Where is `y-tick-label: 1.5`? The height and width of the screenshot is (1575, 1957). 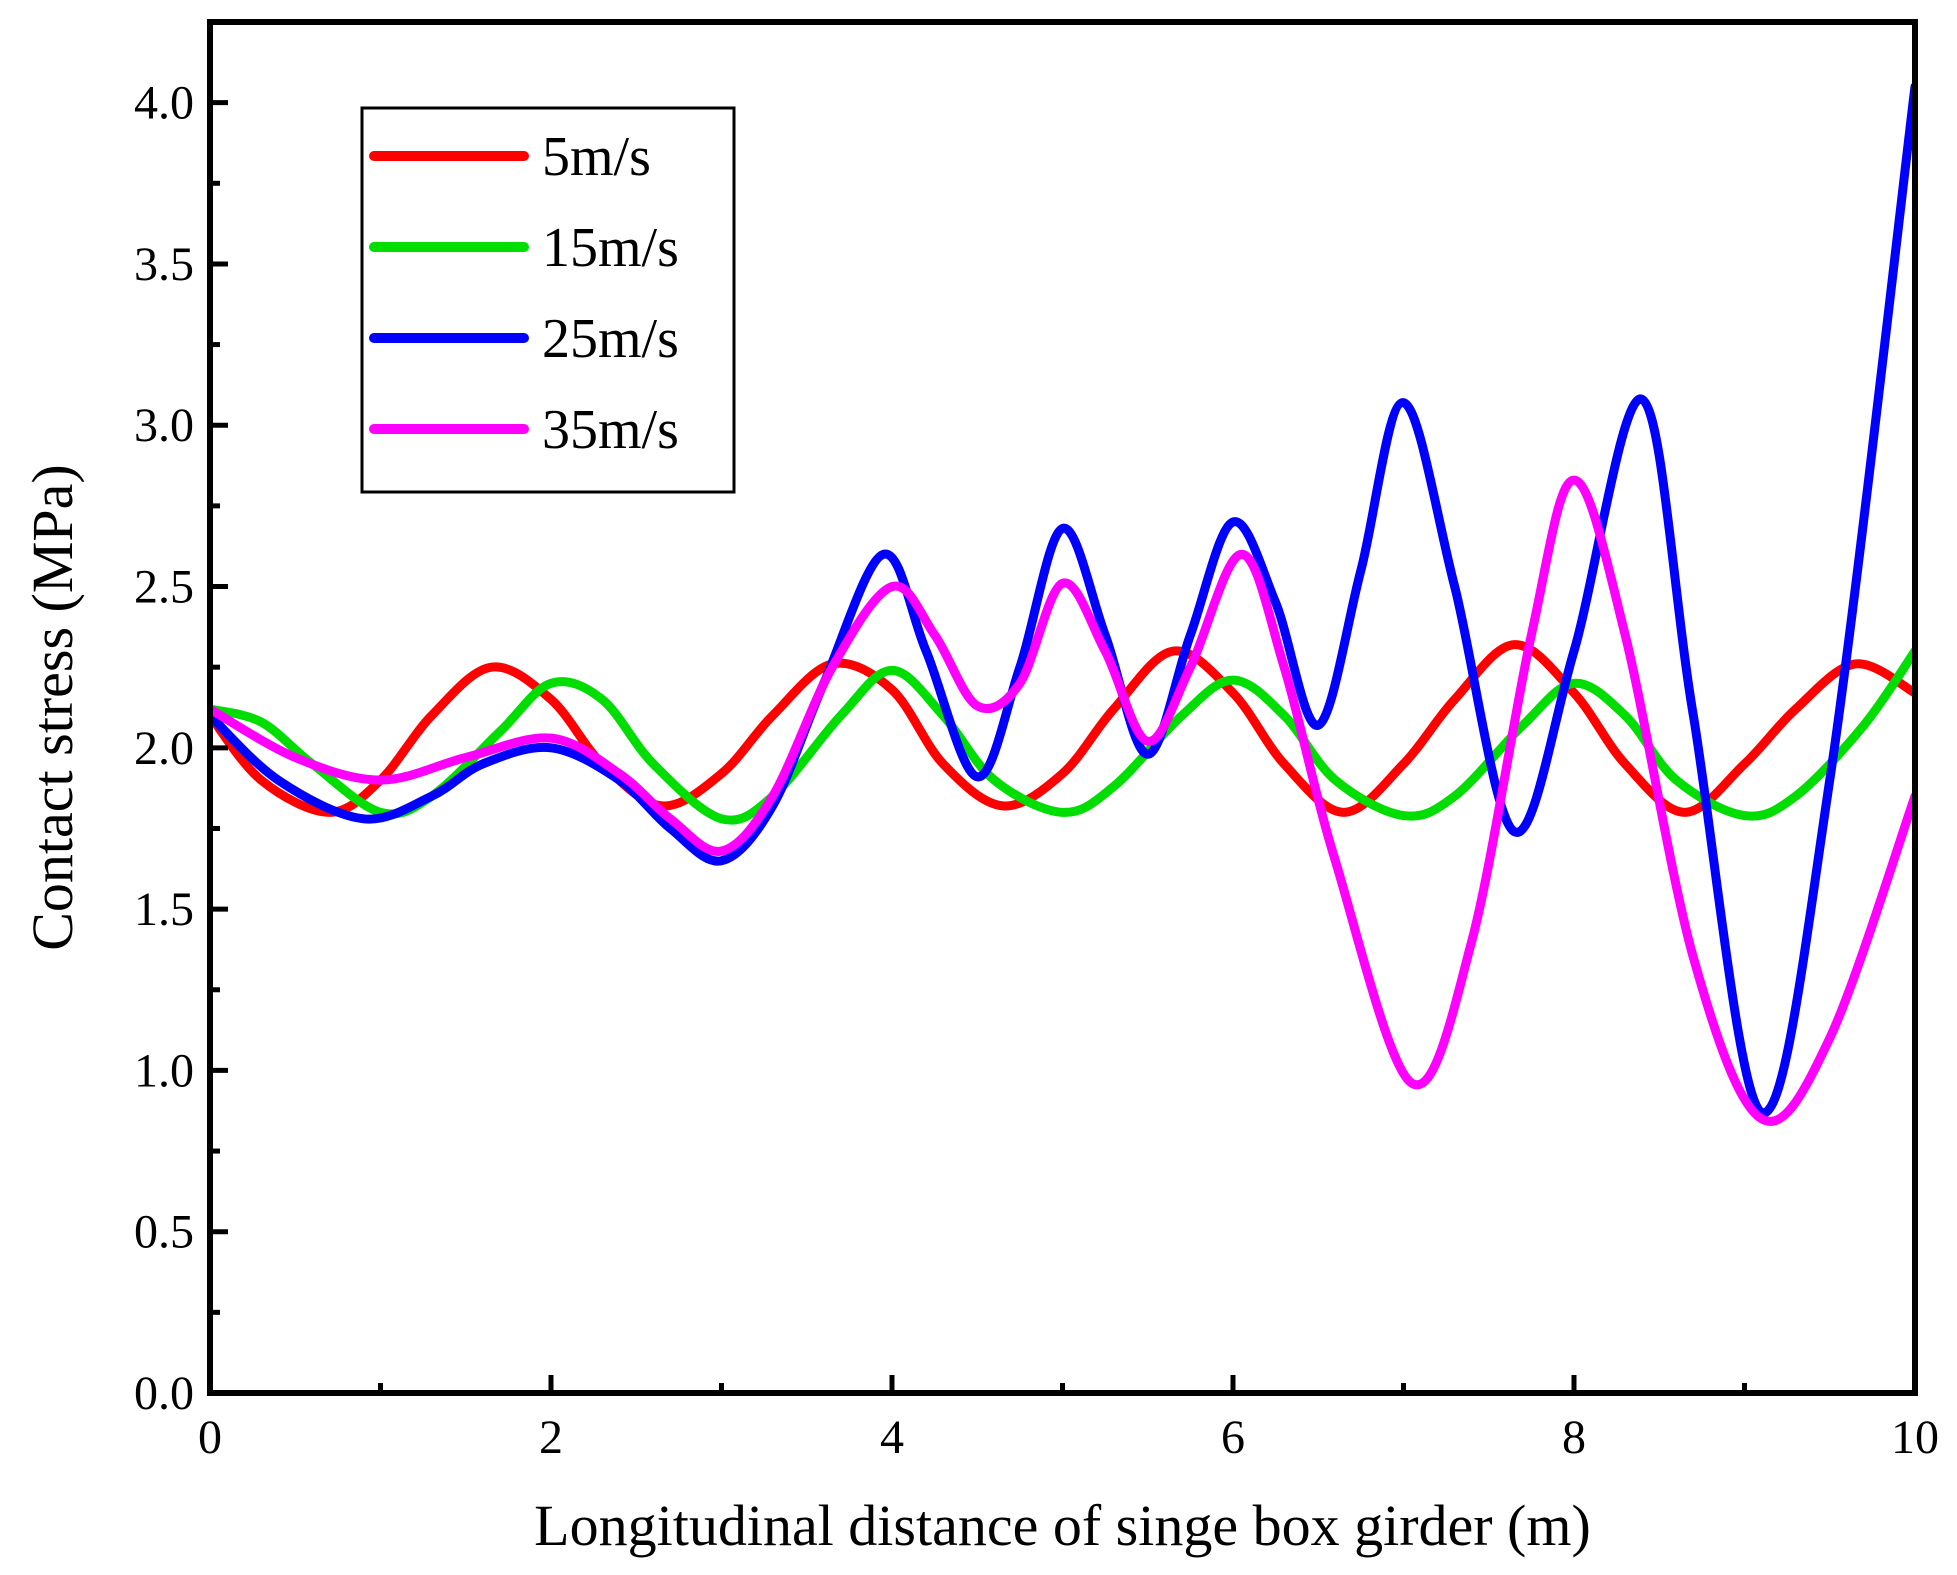 y-tick-label: 1.5 is located at coordinates (164, 909).